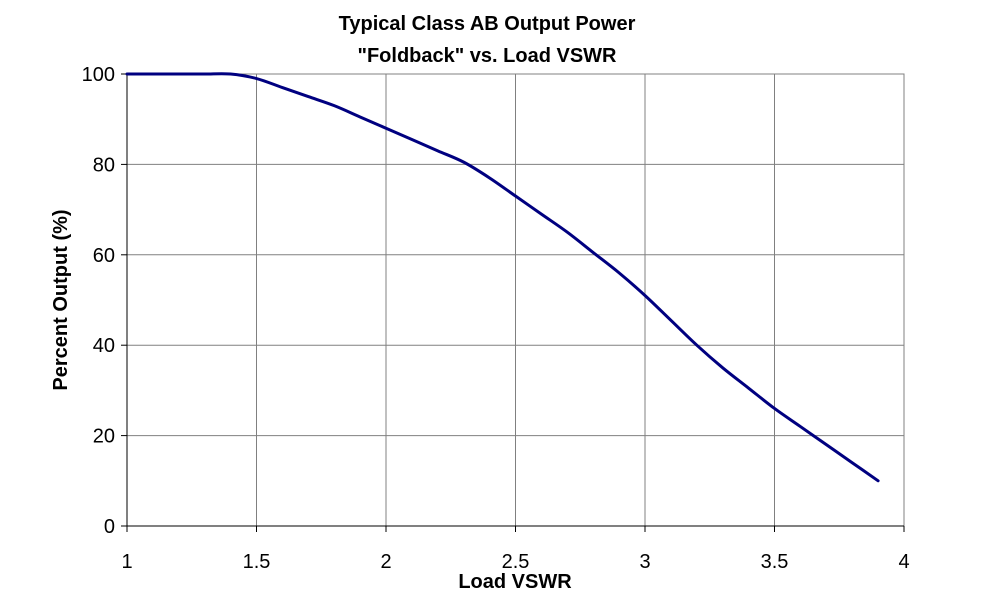  Describe the element at coordinates (61, 299) in the screenshot. I see `y-axis-title: Percent Output (%)` at that location.